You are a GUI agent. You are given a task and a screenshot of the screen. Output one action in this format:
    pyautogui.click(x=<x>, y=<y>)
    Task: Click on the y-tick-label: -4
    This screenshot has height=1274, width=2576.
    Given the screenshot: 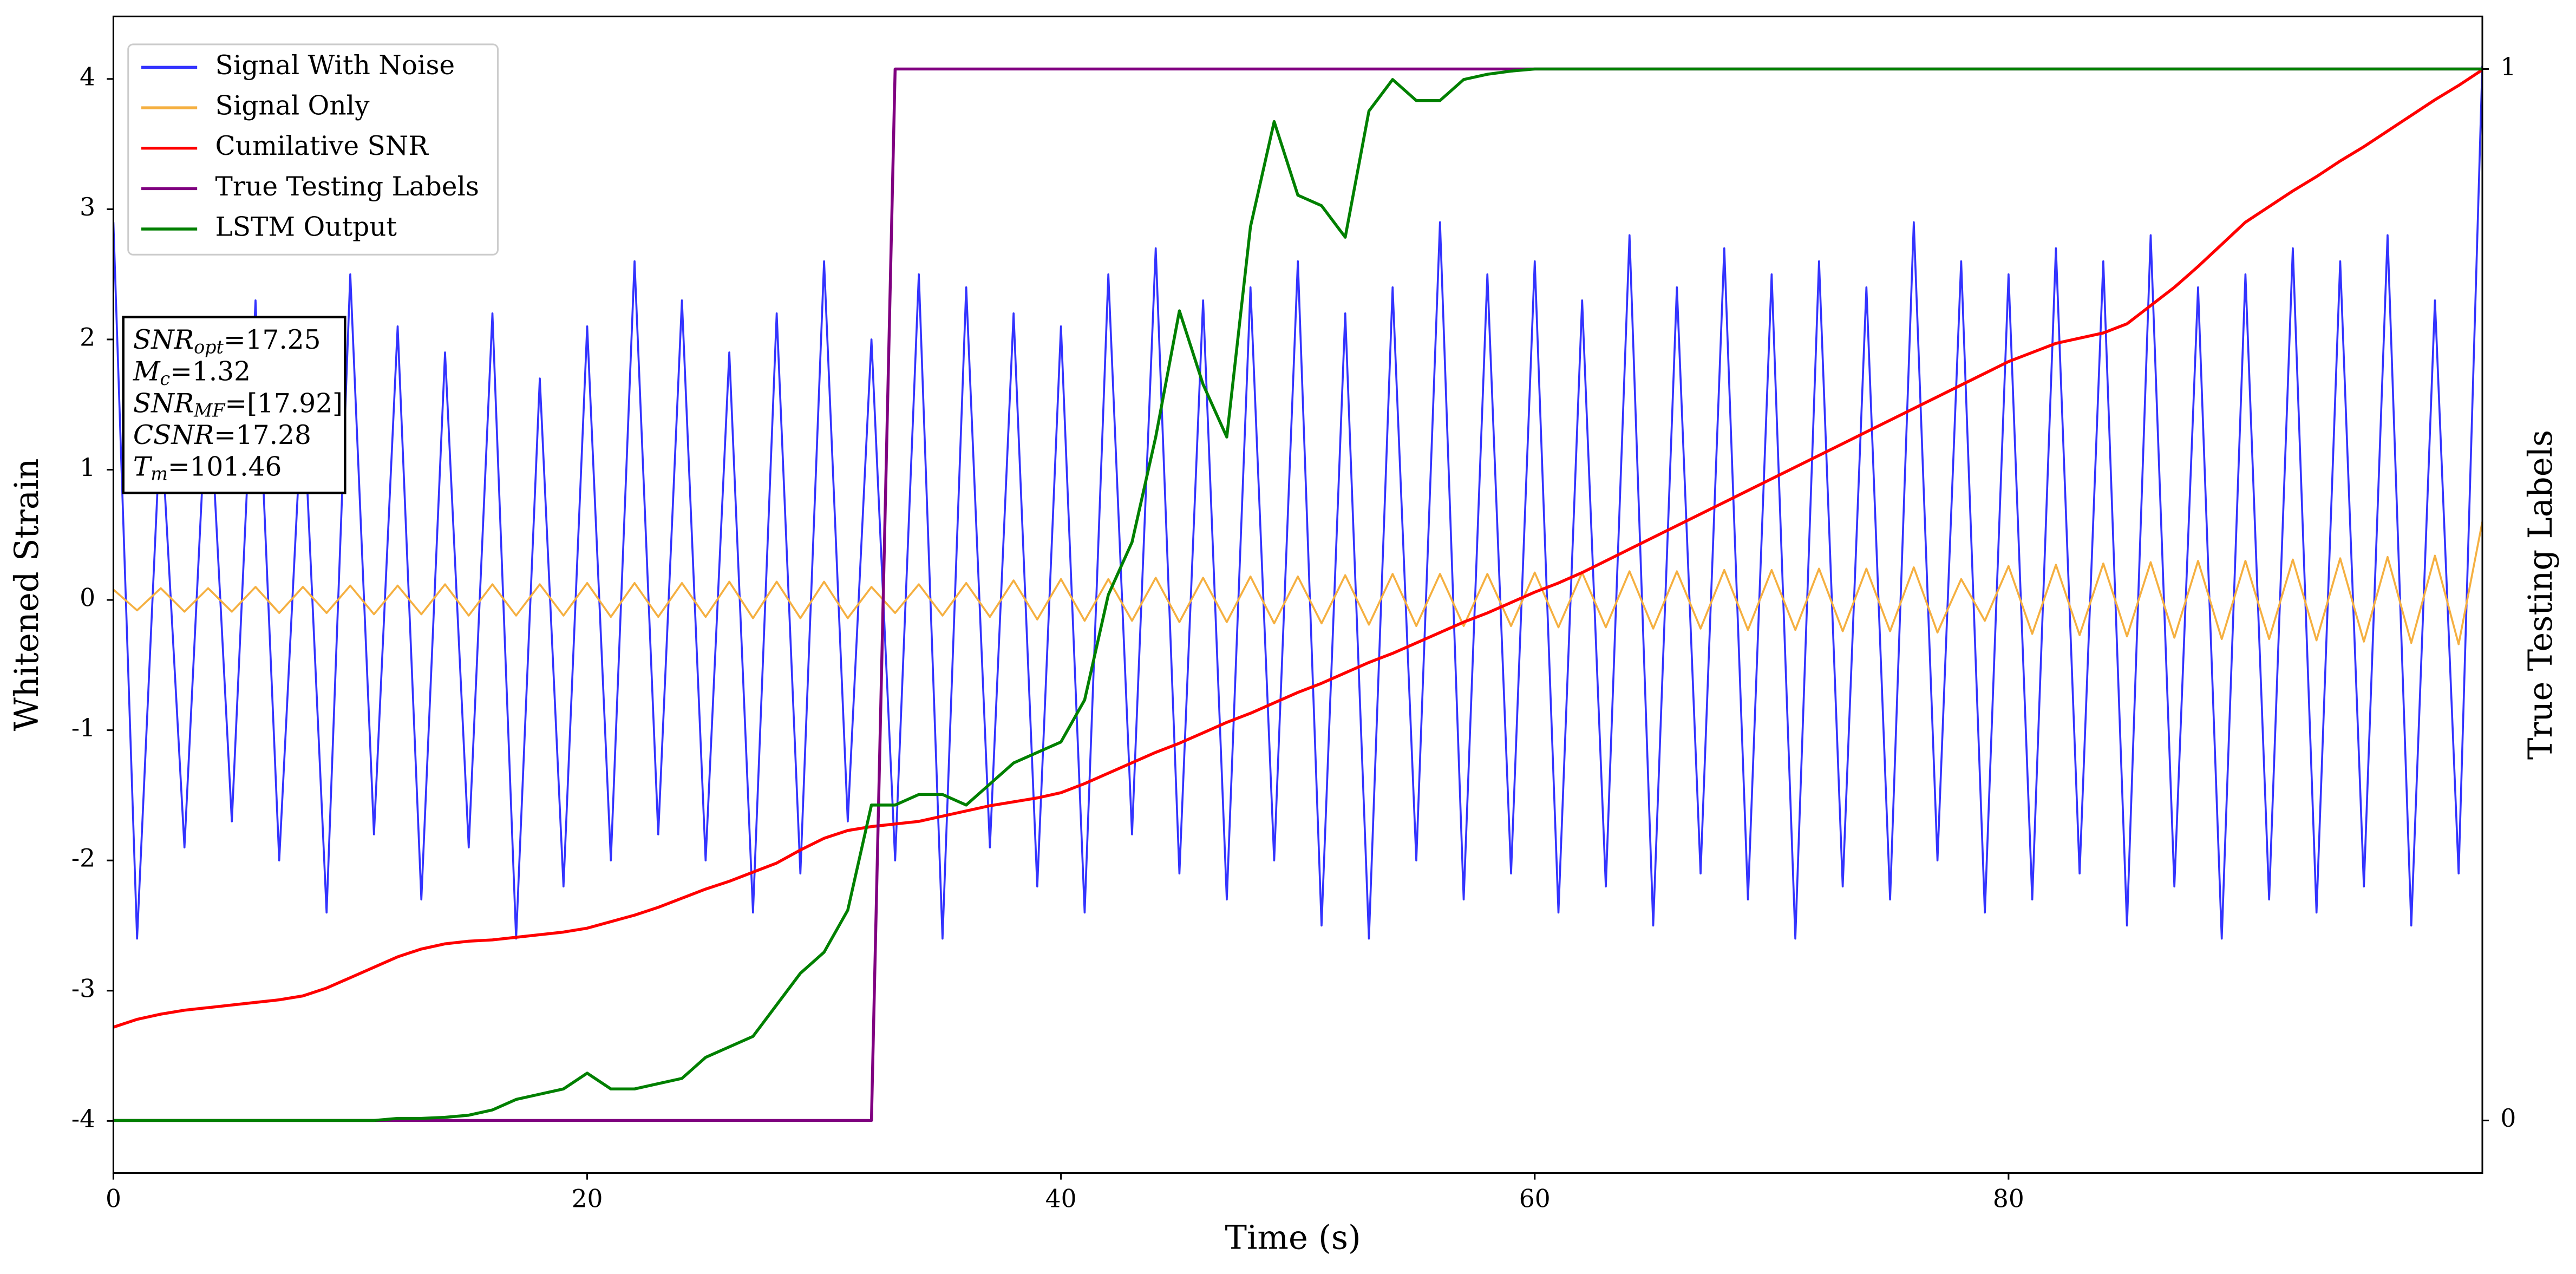 What is the action you would take?
    pyautogui.click(x=83, y=1119)
    